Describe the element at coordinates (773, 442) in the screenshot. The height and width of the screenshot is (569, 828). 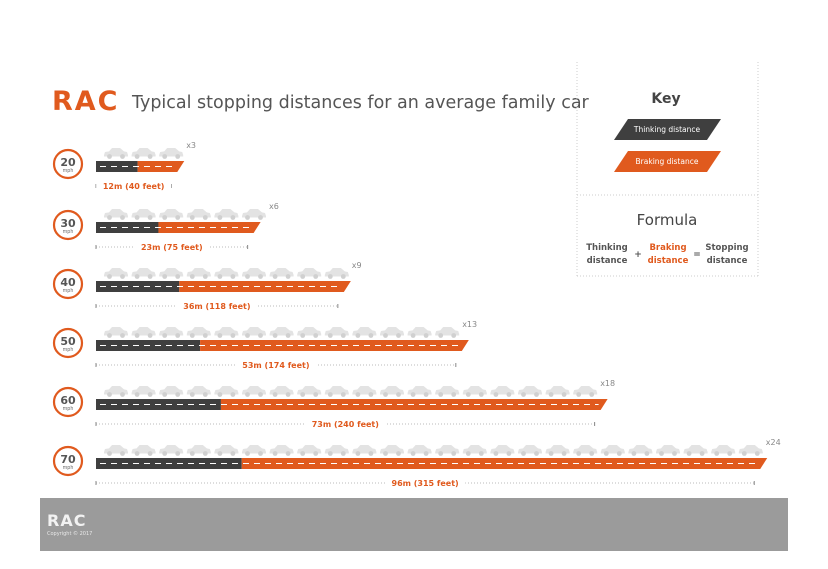
I see `car-multiplier: x24` at that location.